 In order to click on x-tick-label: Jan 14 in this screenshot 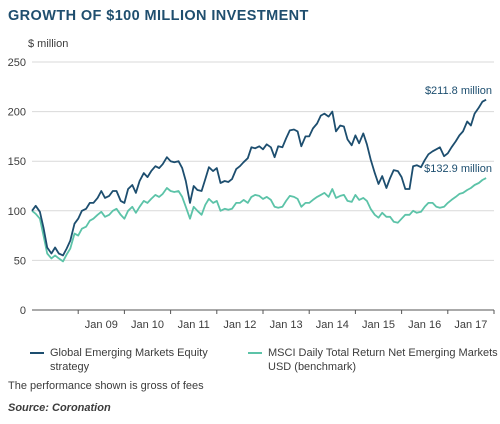, I will do `click(332, 325)`.